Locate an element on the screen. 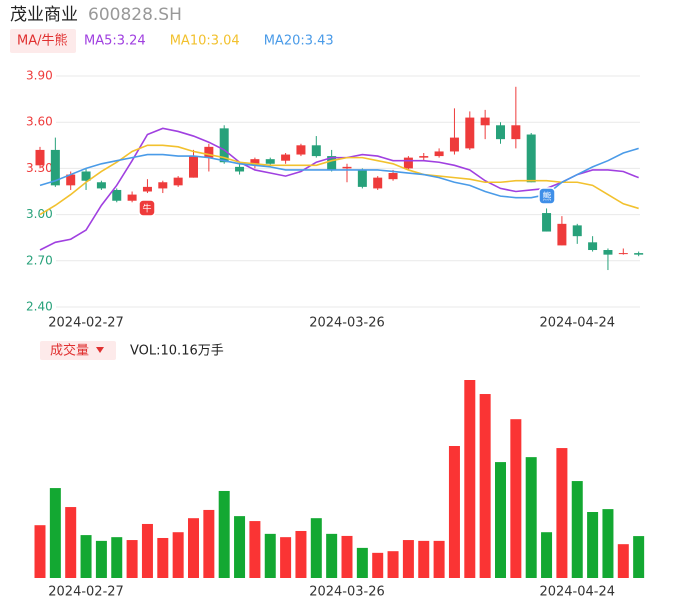  stock-name: 茂业商业 is located at coordinates (44, 15).